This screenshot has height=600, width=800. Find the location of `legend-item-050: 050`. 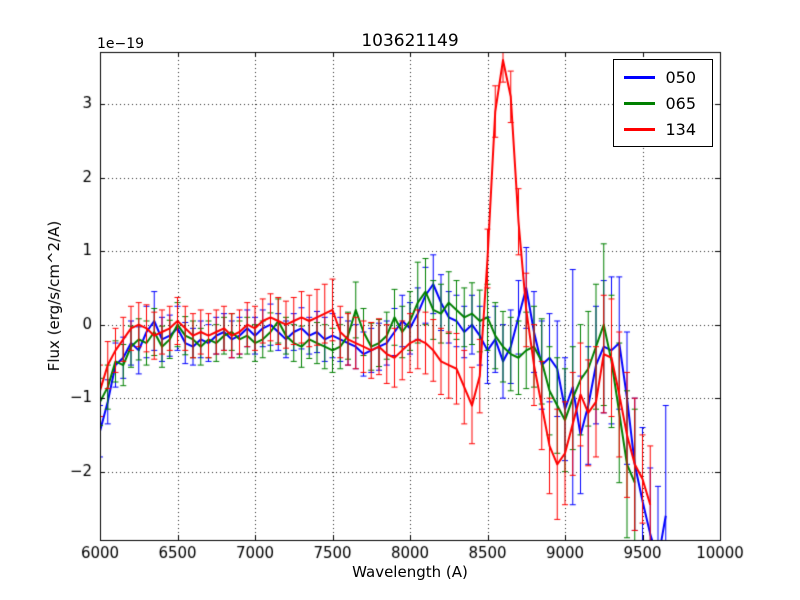

legend-item-050: 050 is located at coordinates (660, 77).